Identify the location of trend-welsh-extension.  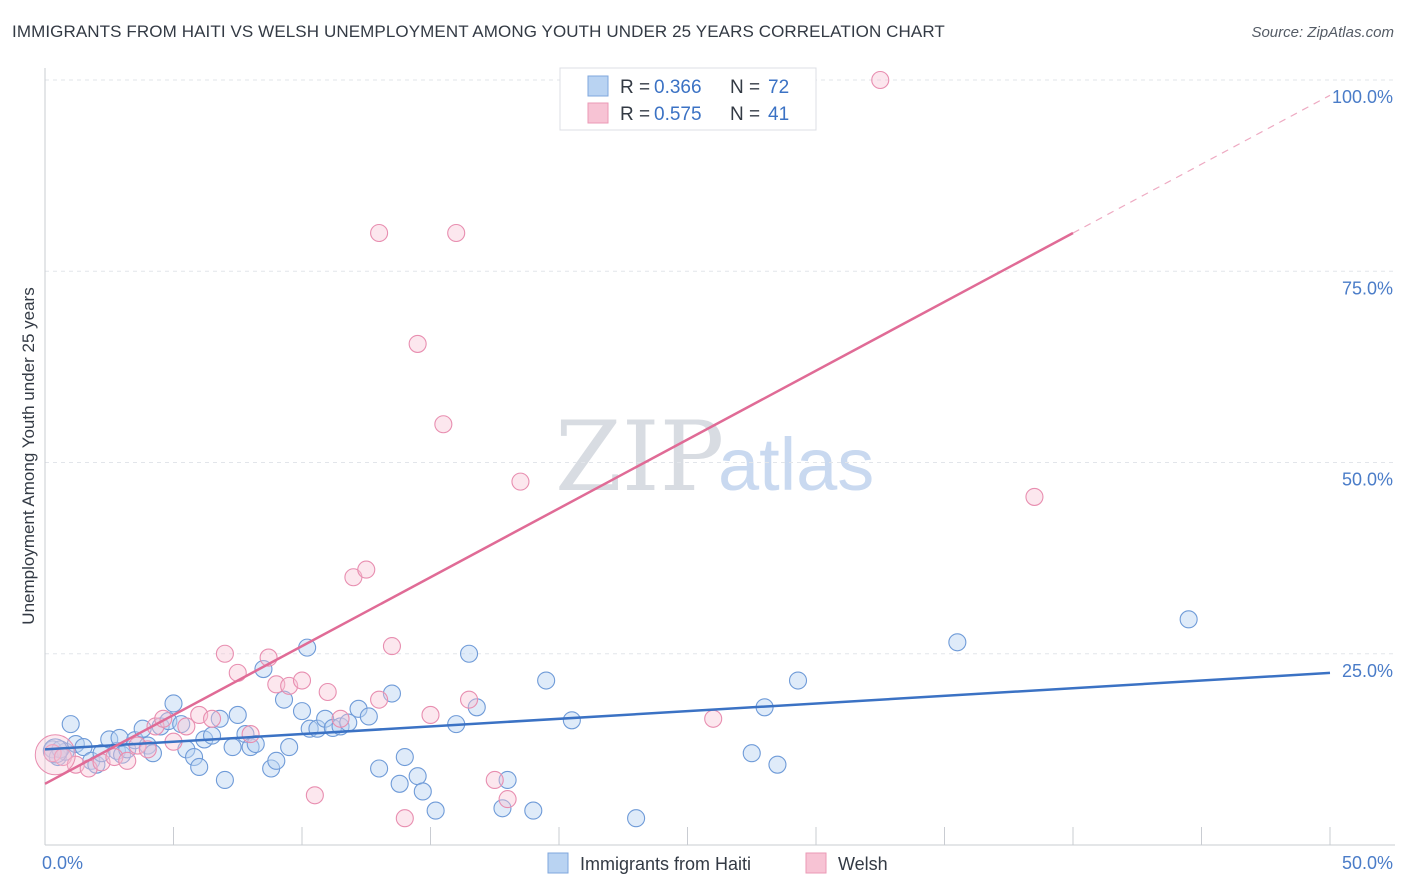
(1201, 164).